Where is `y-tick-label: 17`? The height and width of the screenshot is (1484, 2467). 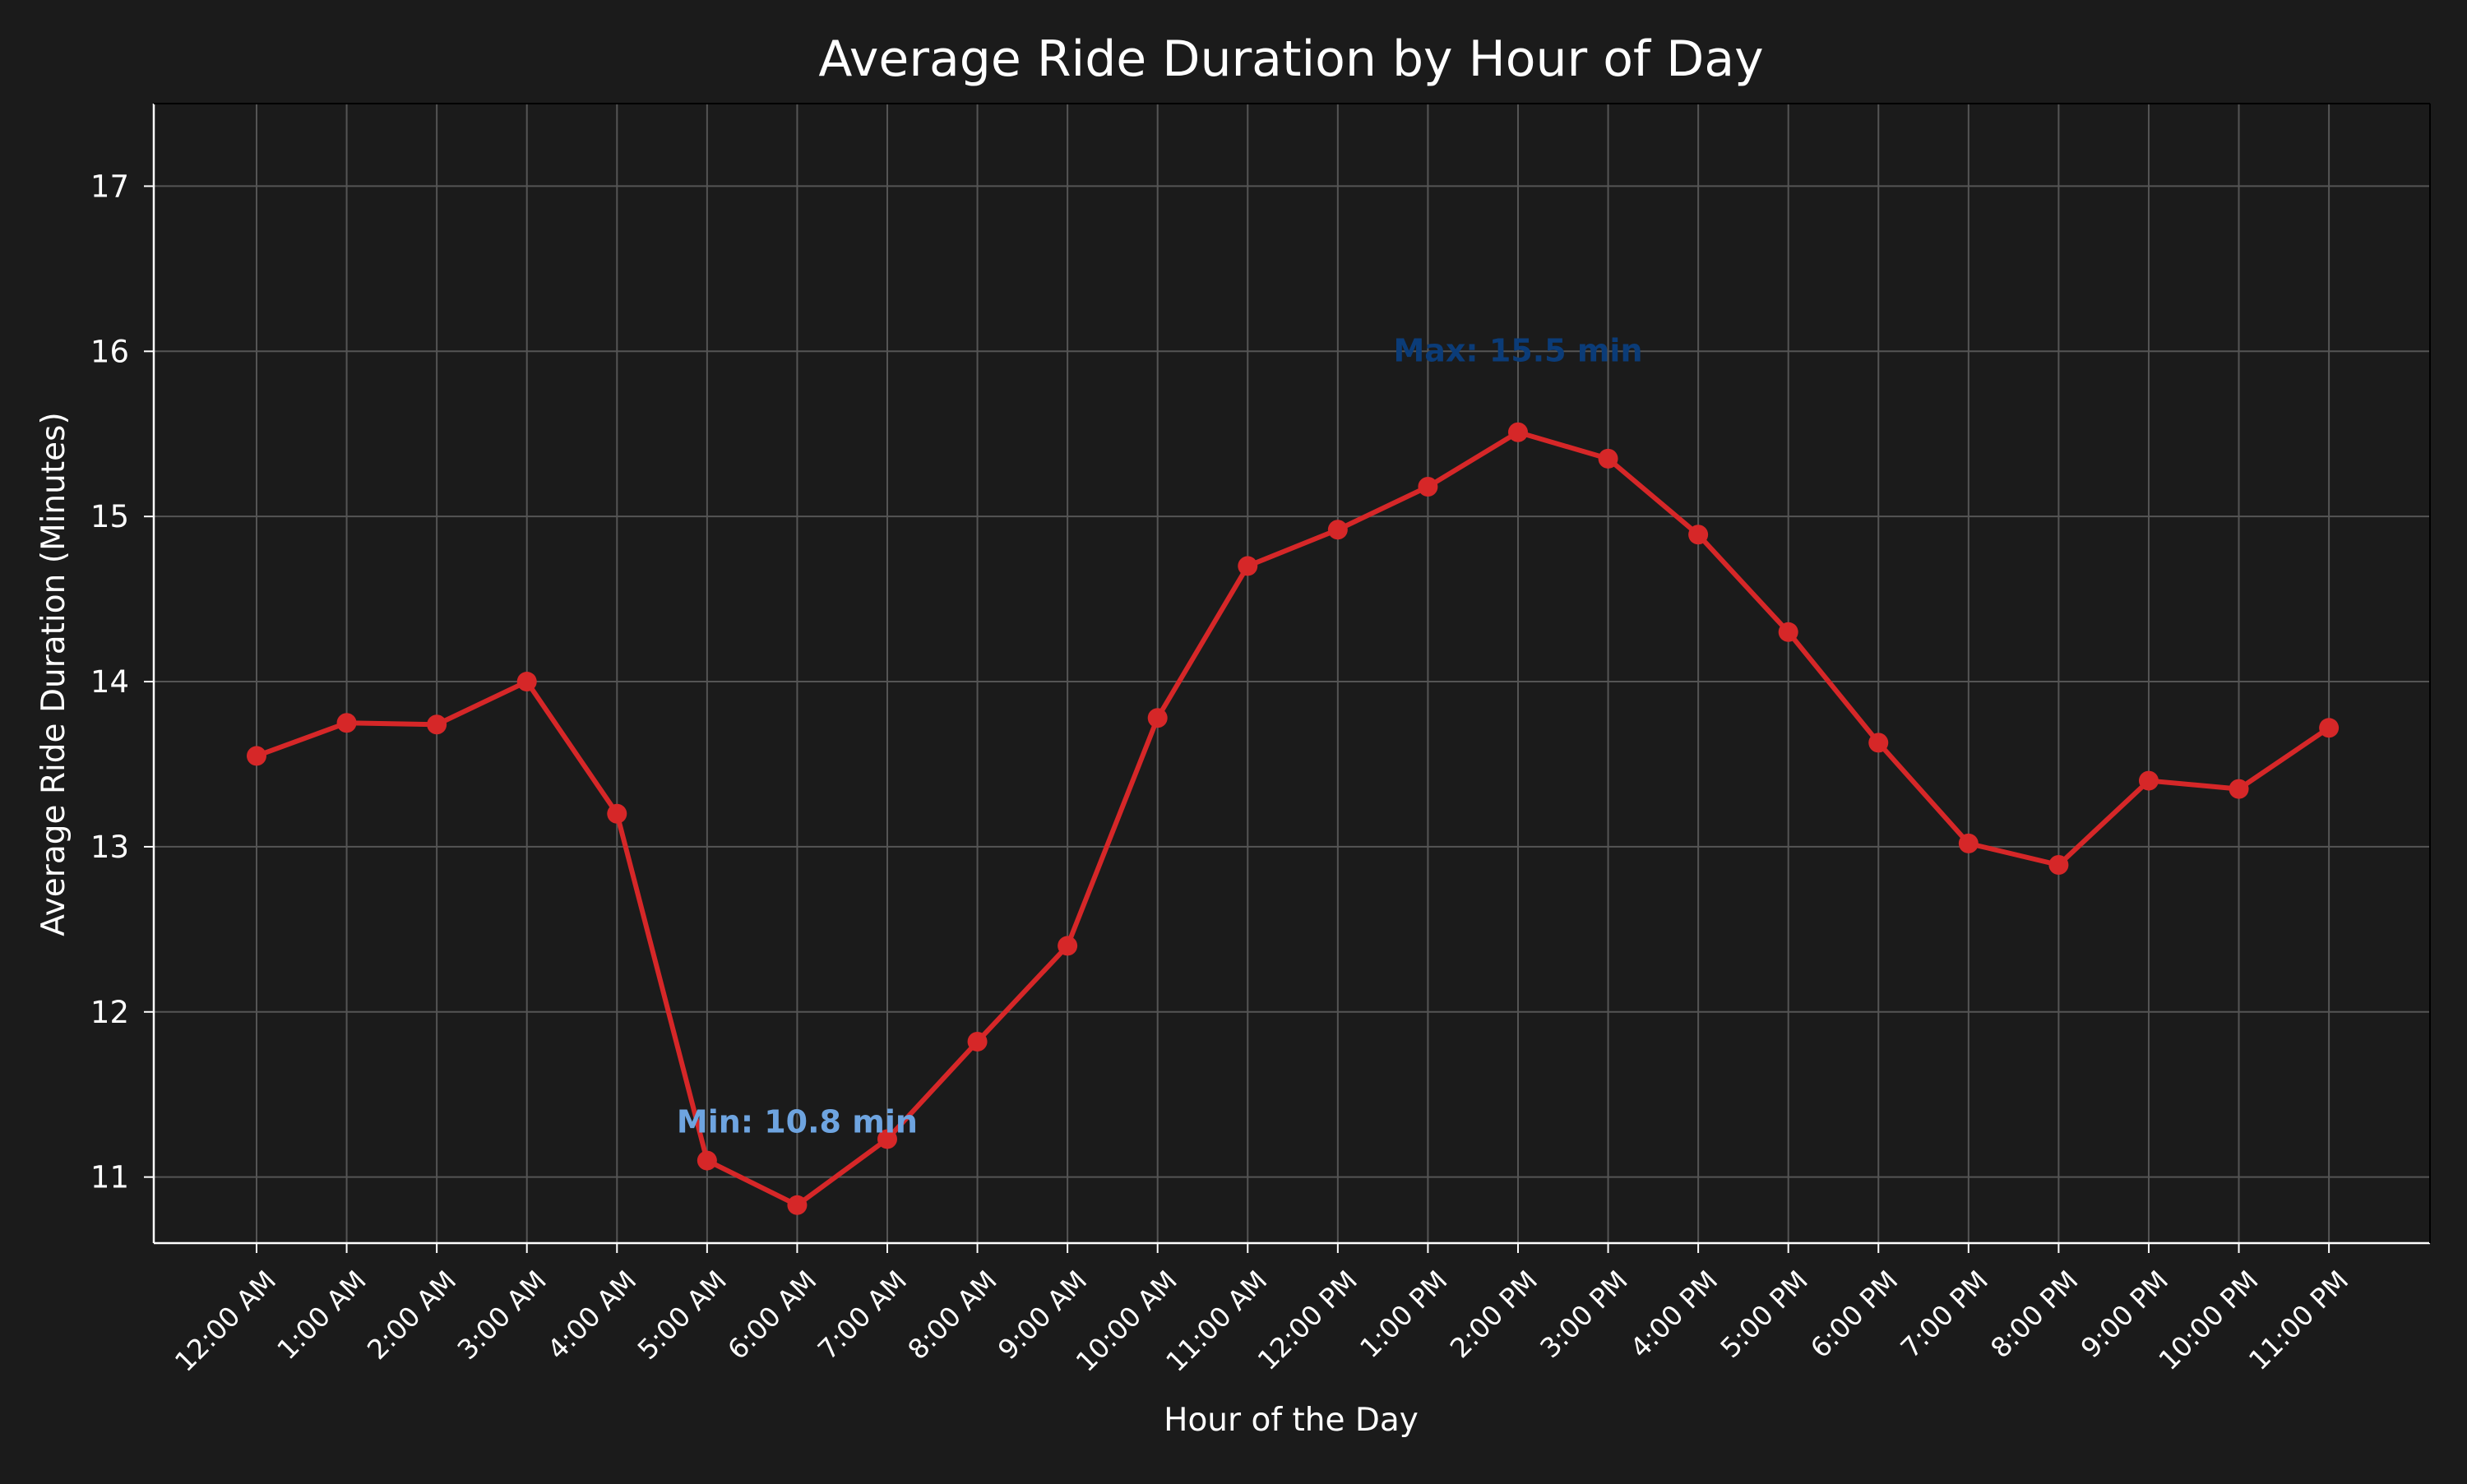 y-tick-label: 17 is located at coordinates (109, 186).